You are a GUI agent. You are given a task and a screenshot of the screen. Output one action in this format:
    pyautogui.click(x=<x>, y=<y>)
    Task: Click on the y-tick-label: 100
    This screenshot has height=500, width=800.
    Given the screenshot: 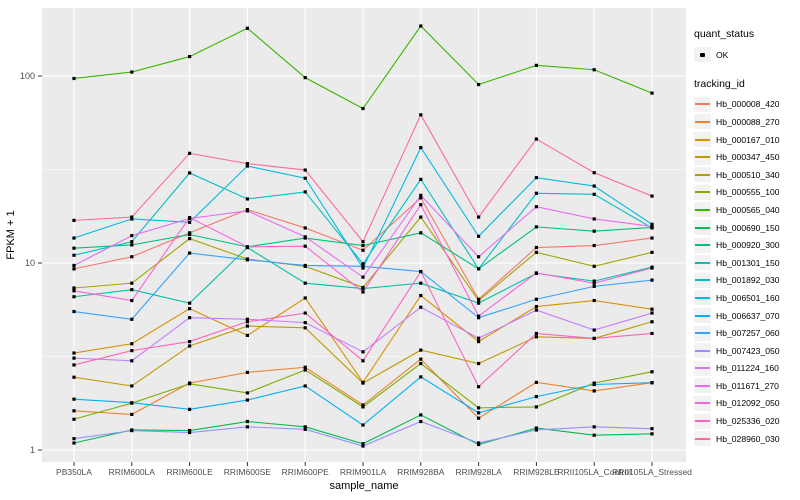 What is the action you would take?
    pyautogui.click(x=27, y=76)
    